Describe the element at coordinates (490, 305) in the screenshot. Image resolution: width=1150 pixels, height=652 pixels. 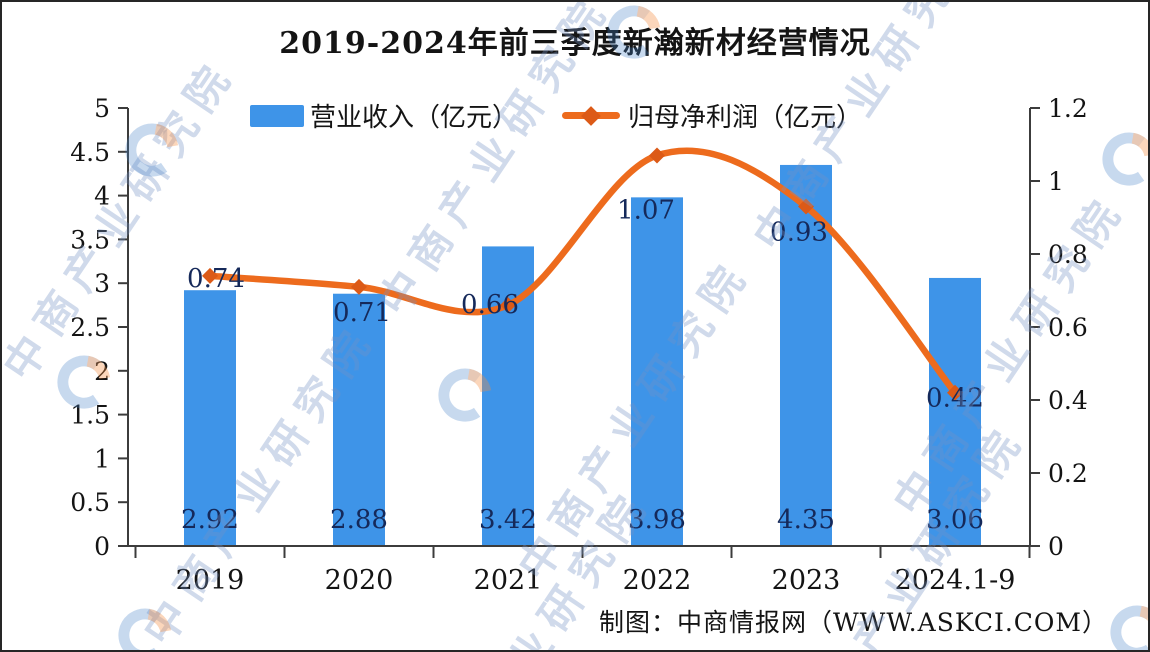
I see `line-value-label: 0.66` at that location.